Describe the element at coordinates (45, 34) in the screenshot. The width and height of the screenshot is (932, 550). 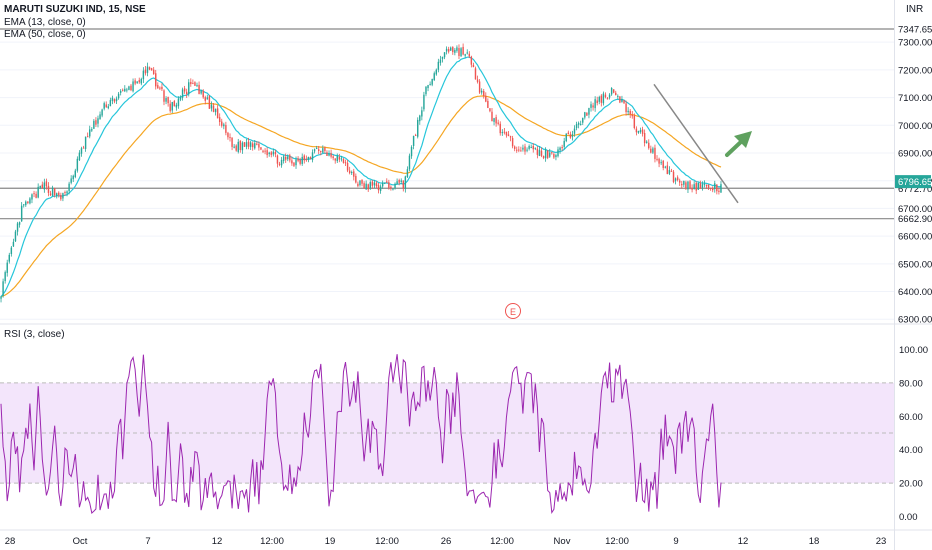
I see `ema50-legend: EMA (50, close, 0)` at that location.